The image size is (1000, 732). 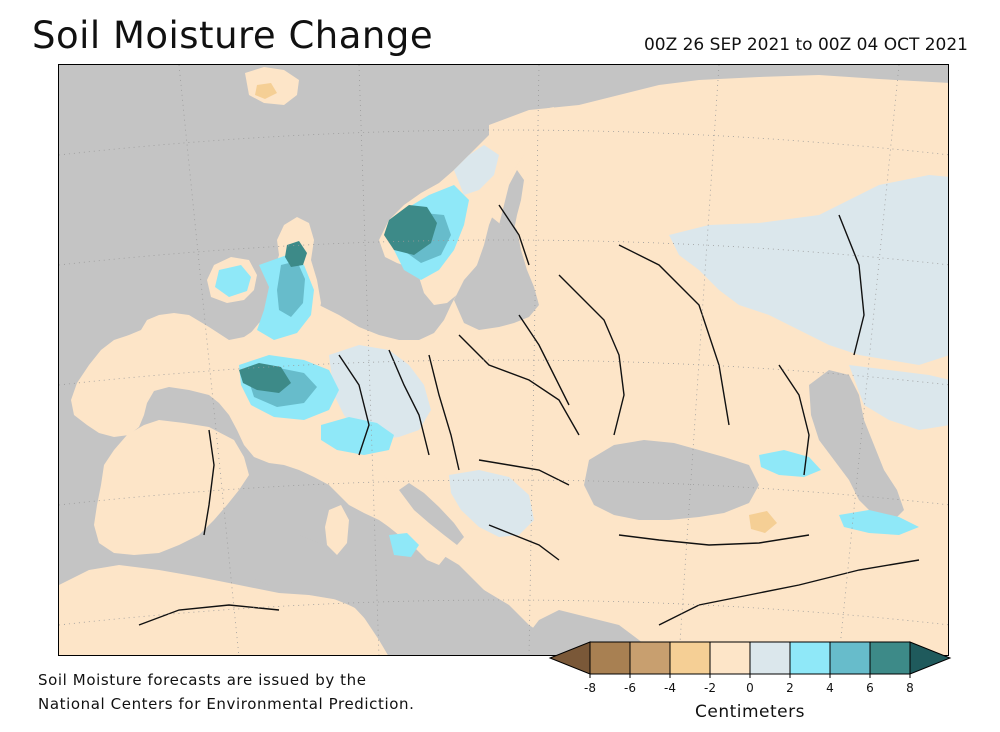 I want to click on legend-tick-label: -2, so click(x=710, y=688).